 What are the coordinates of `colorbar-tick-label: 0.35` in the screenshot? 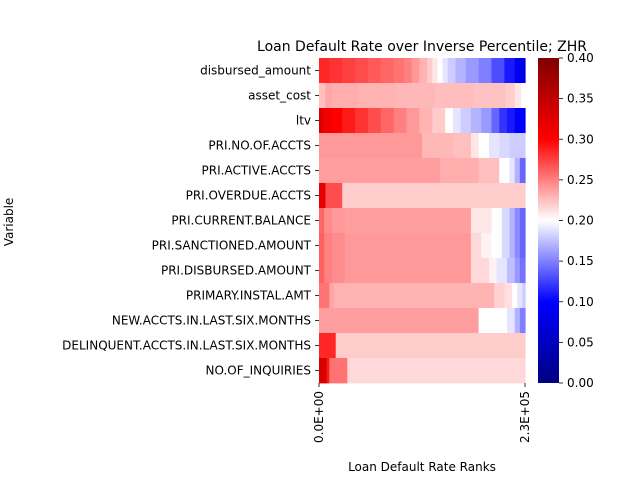 It's located at (580, 99).